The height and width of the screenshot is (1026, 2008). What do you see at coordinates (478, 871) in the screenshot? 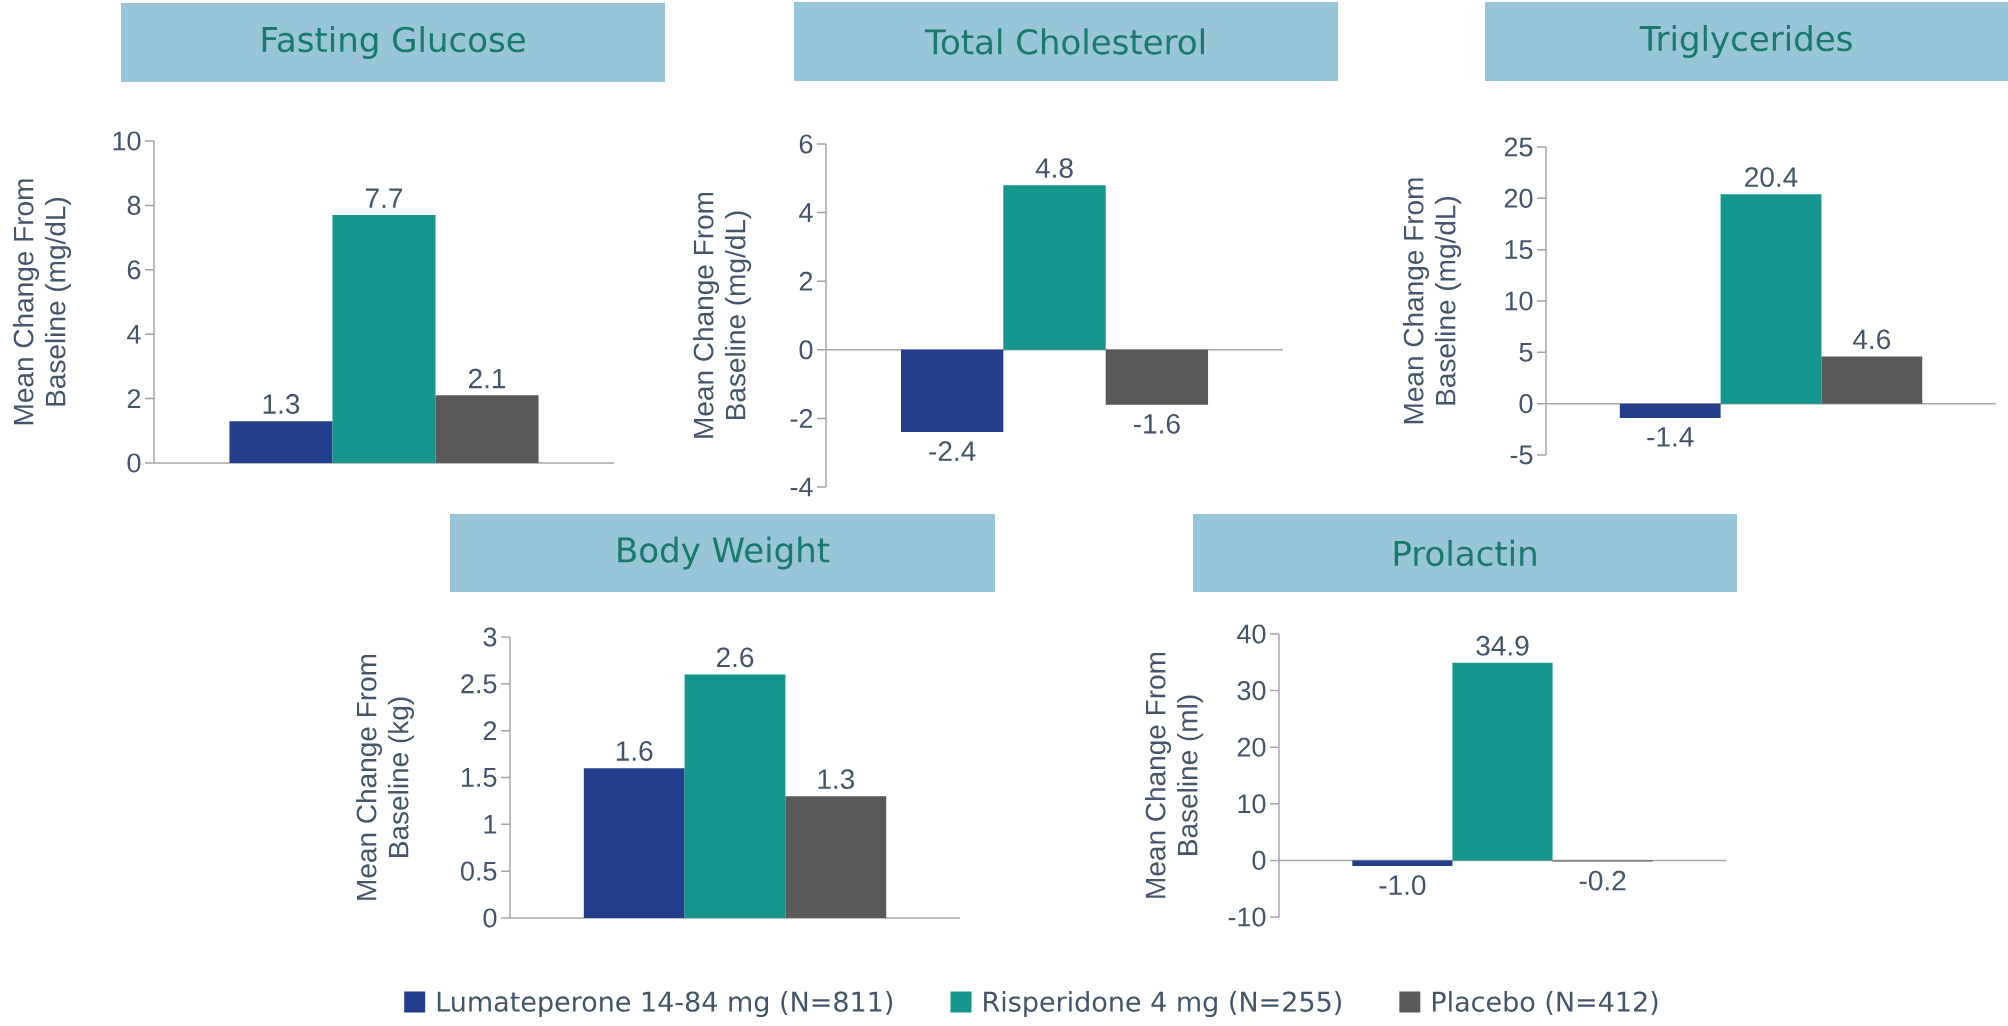
I see `y-tick-label: 0.5` at bounding box center [478, 871].